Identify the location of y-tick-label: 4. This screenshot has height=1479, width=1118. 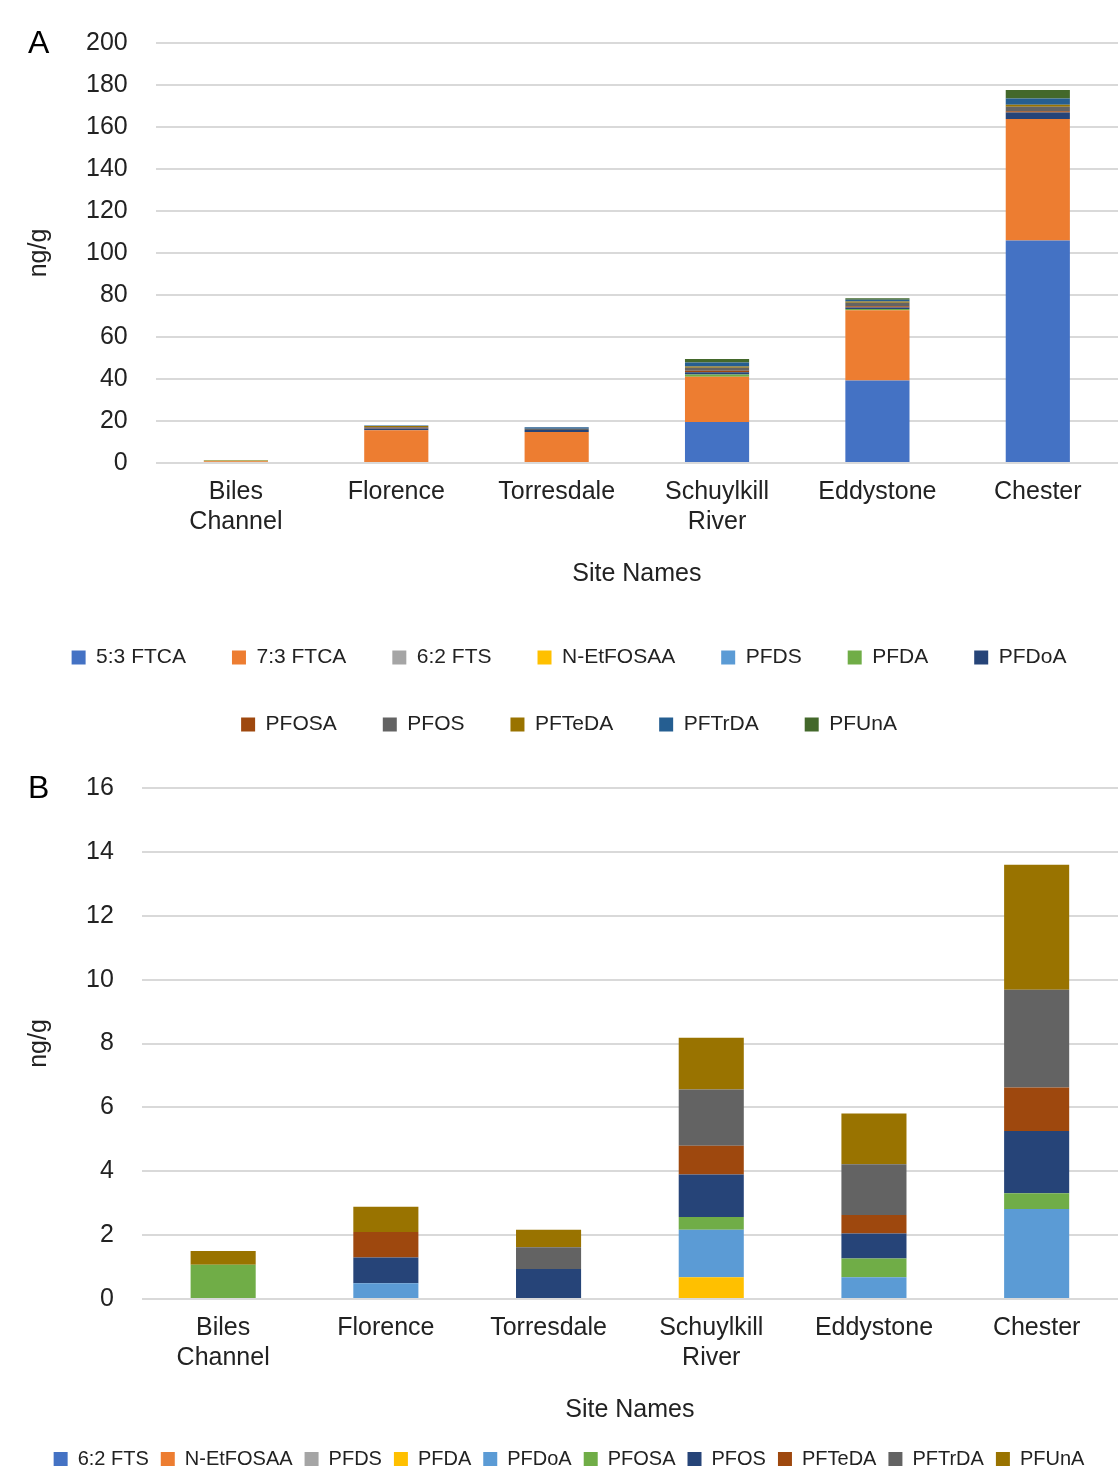
(106, 1169).